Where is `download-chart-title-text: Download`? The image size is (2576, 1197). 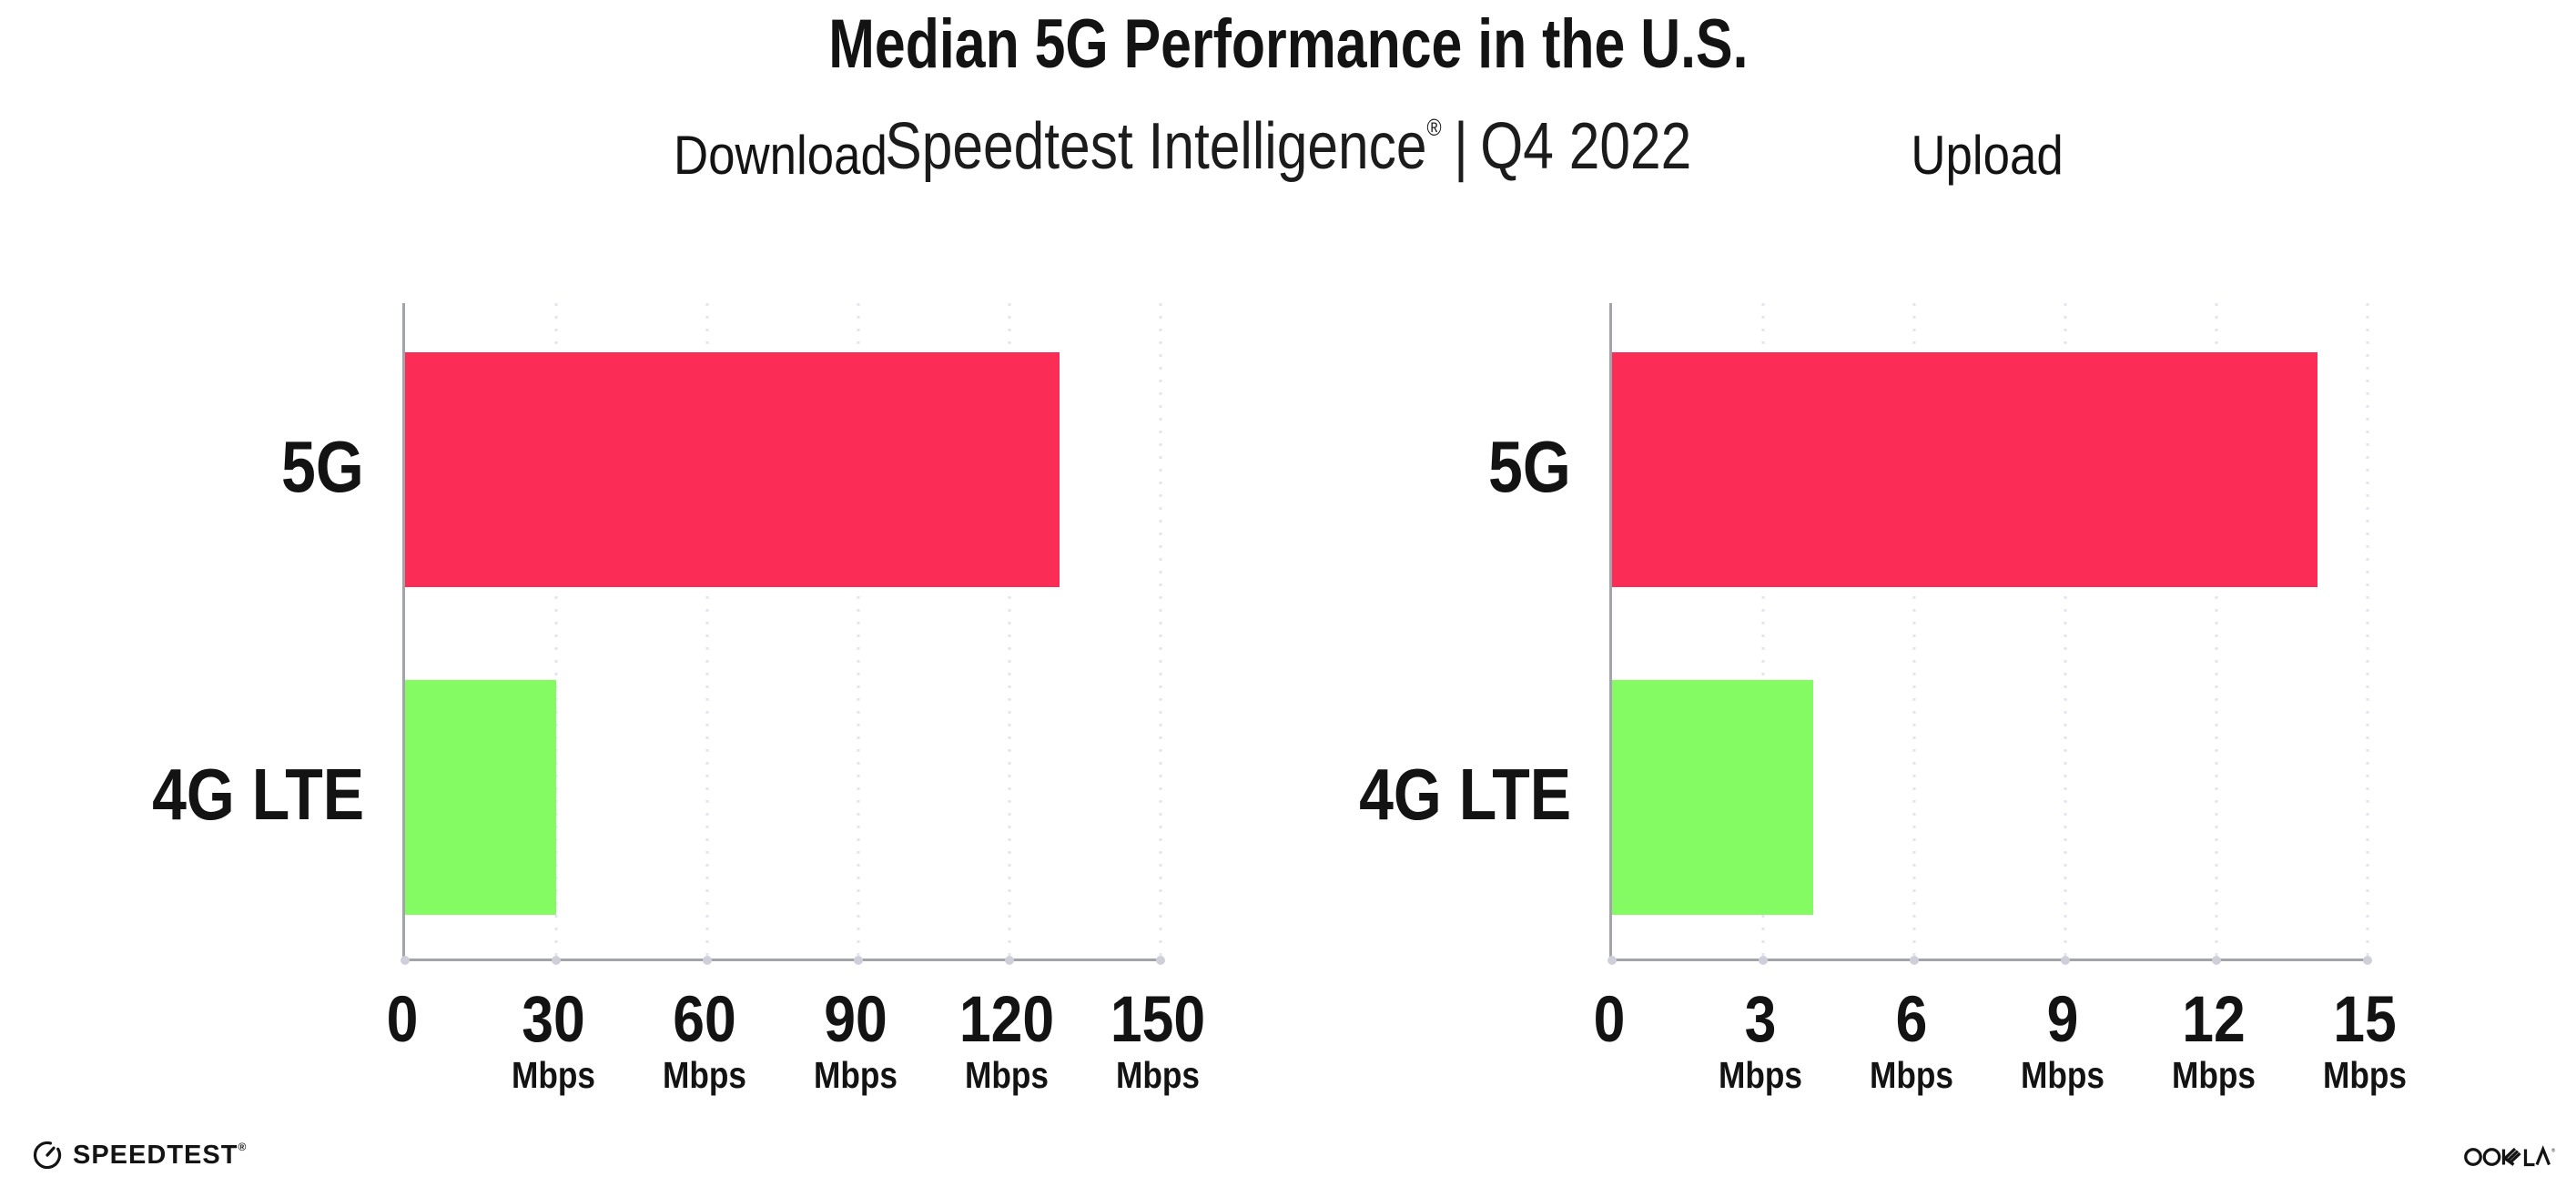 download-chart-title-text: Download is located at coordinates (780, 155).